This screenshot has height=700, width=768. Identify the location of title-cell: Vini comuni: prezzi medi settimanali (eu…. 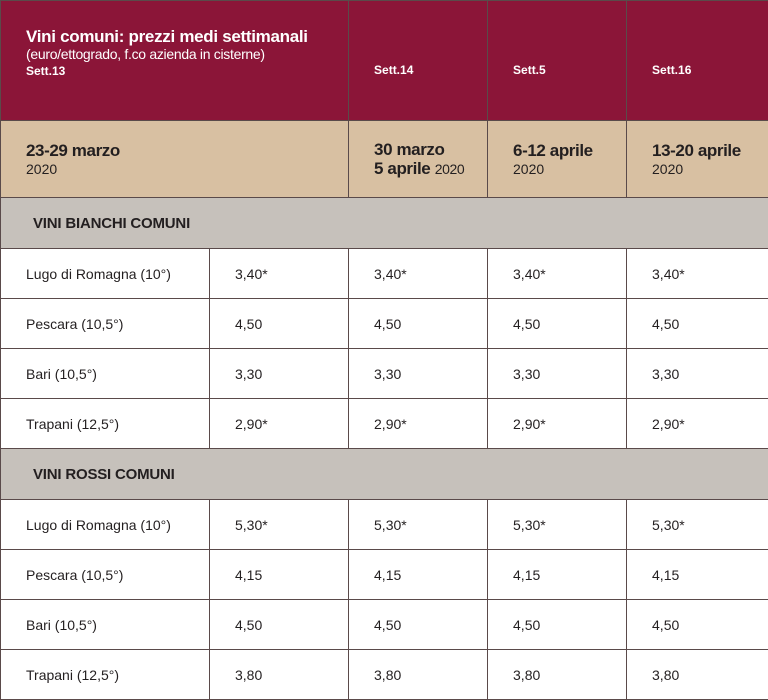
(175, 61).